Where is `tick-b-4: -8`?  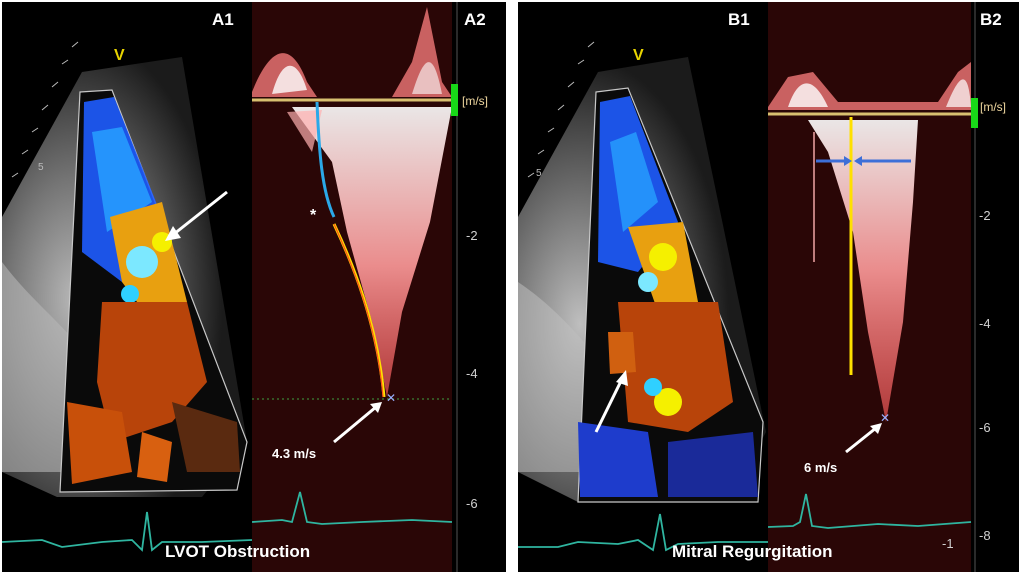 tick-b-4: -8 is located at coordinates (985, 535).